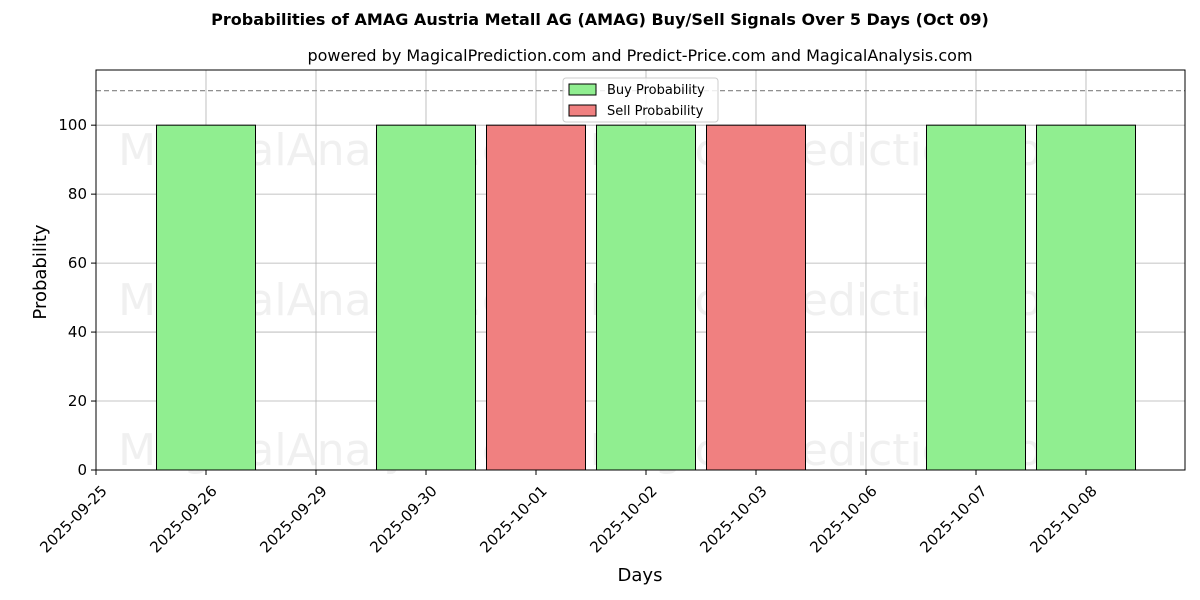 The height and width of the screenshot is (600, 1200). I want to click on y-tick-label: 80, so click(77, 194).